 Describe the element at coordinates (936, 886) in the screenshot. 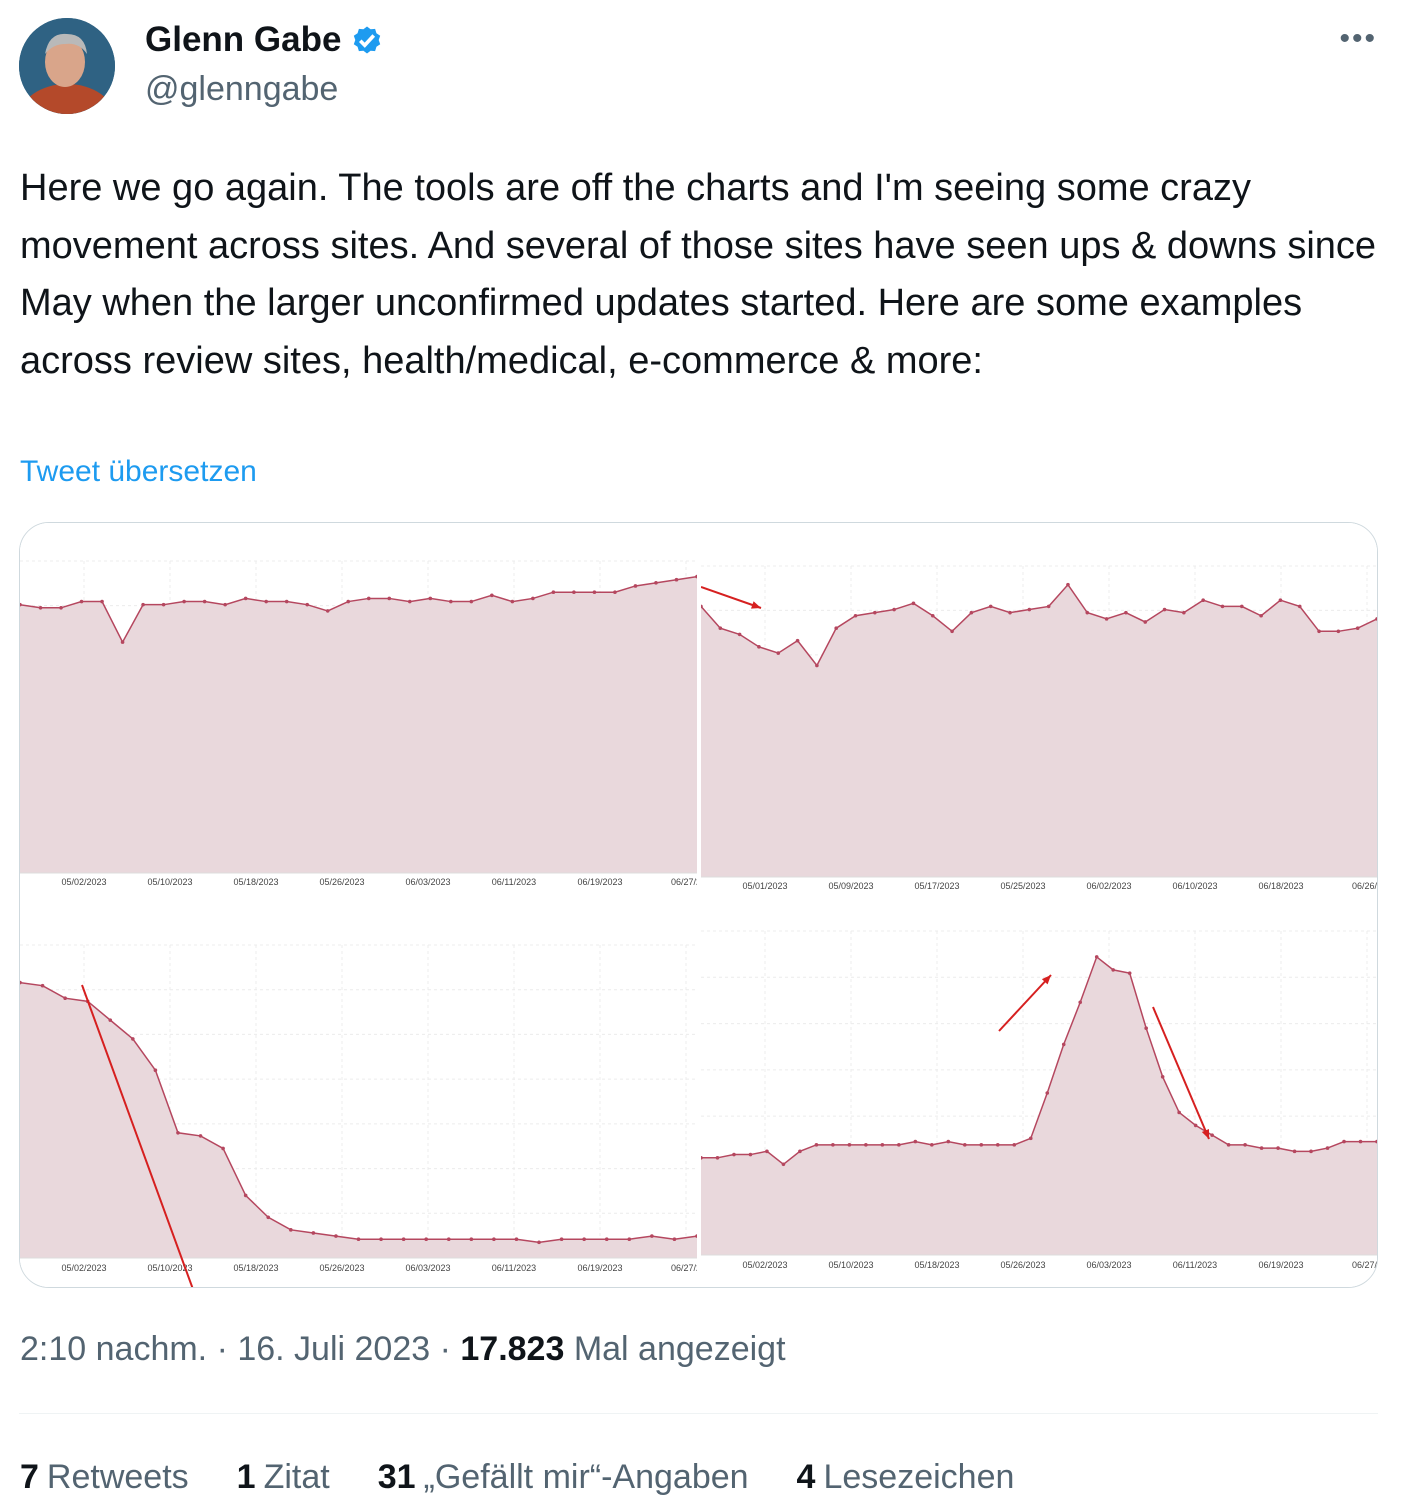

I see `x-tick-label: 05/17/2023` at that location.